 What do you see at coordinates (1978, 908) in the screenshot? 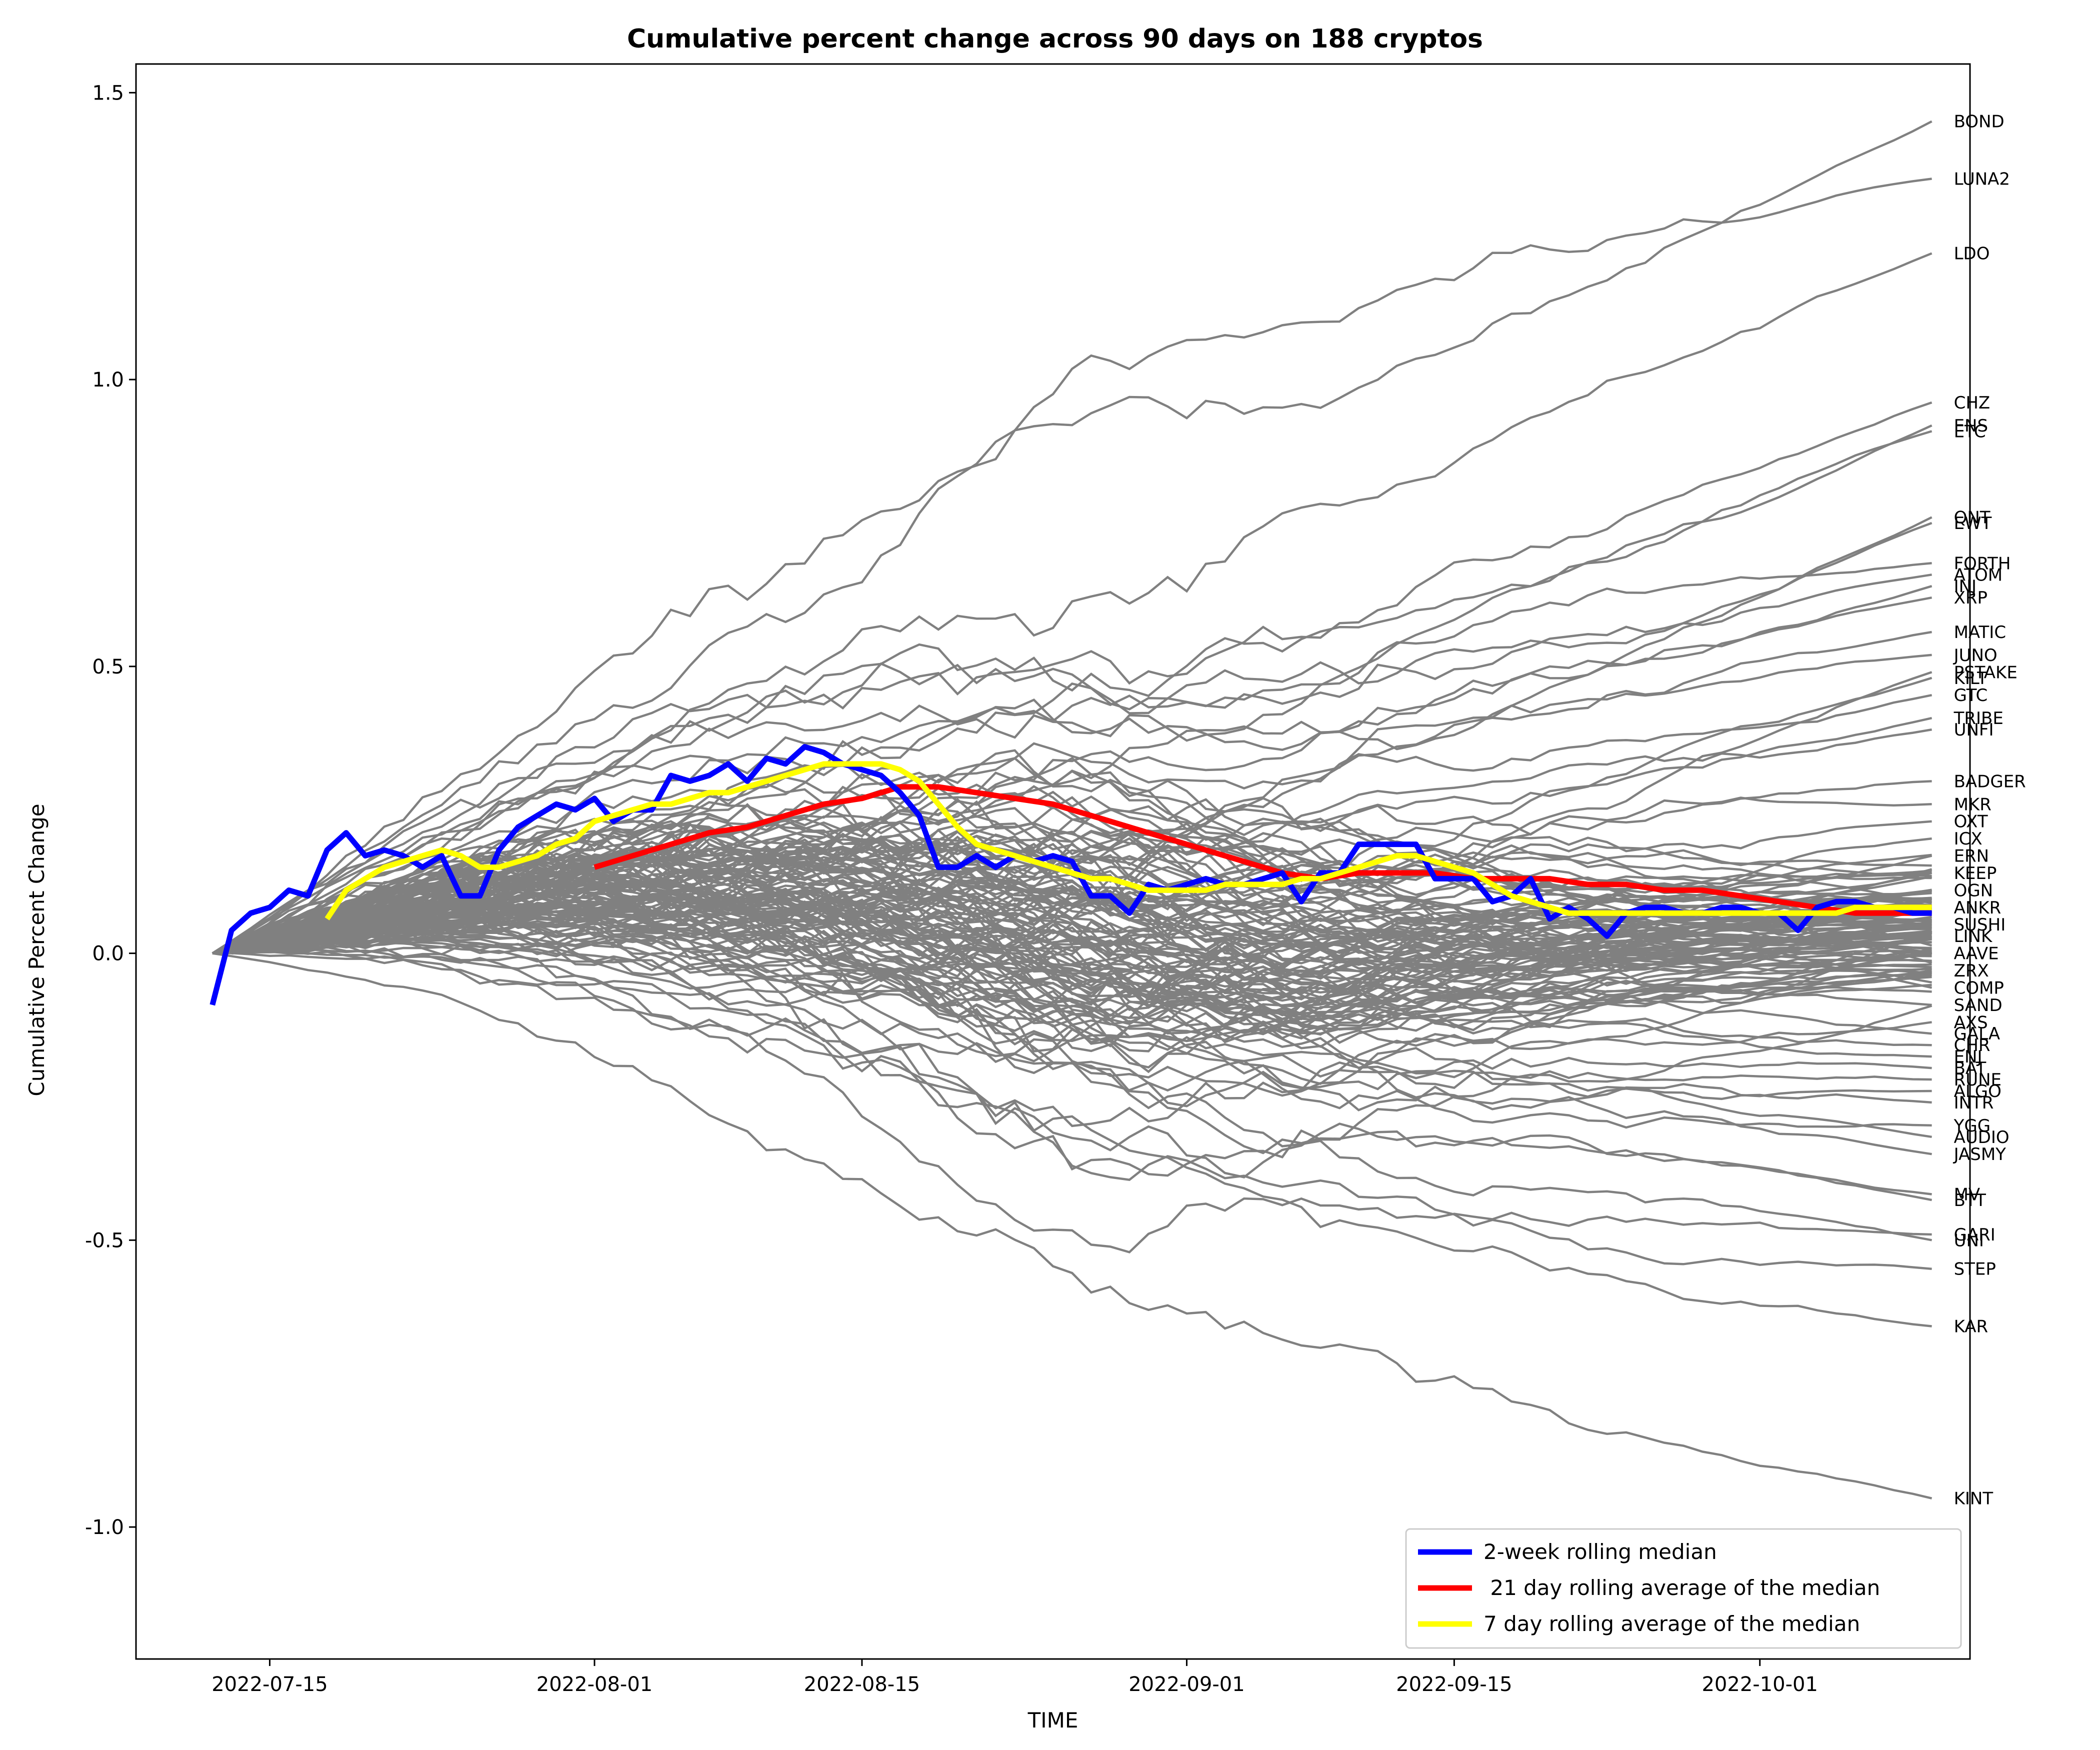
I see `end-label: ANKR` at bounding box center [1978, 908].